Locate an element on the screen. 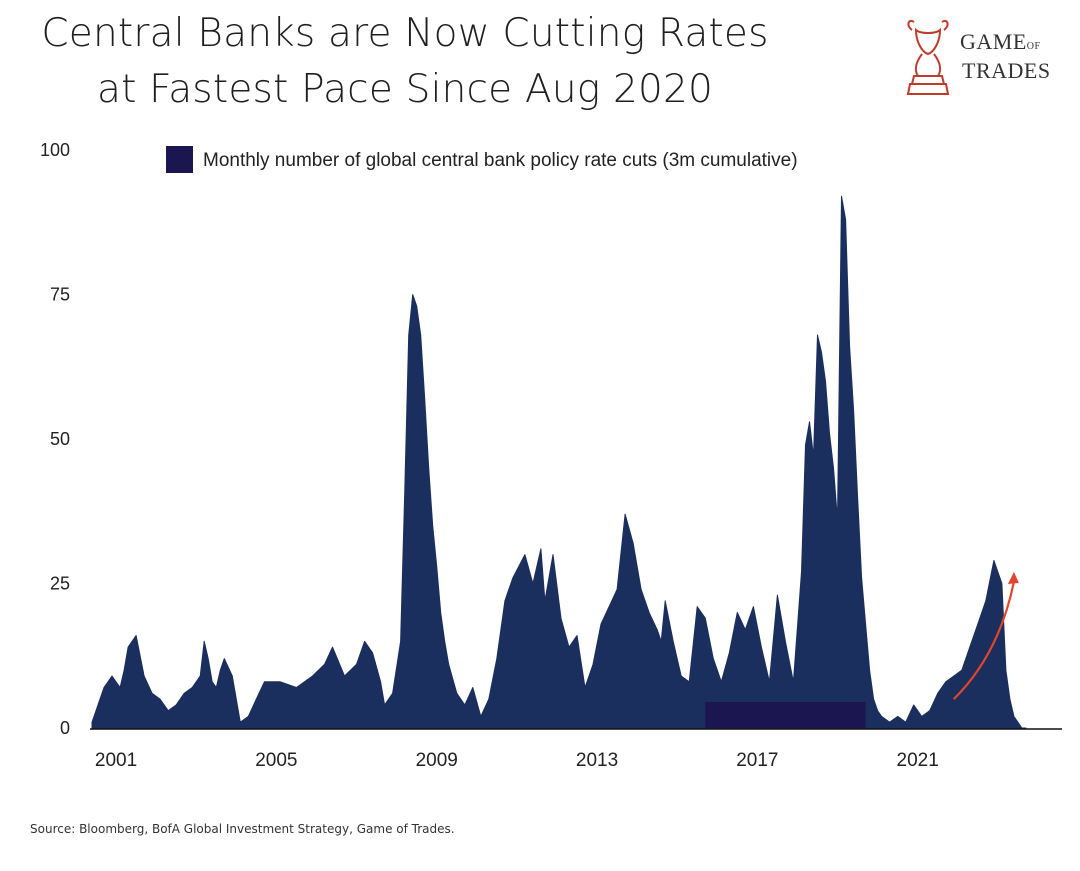 The image size is (1080, 871). y-tick-label-75: 75 is located at coordinates (60, 295).